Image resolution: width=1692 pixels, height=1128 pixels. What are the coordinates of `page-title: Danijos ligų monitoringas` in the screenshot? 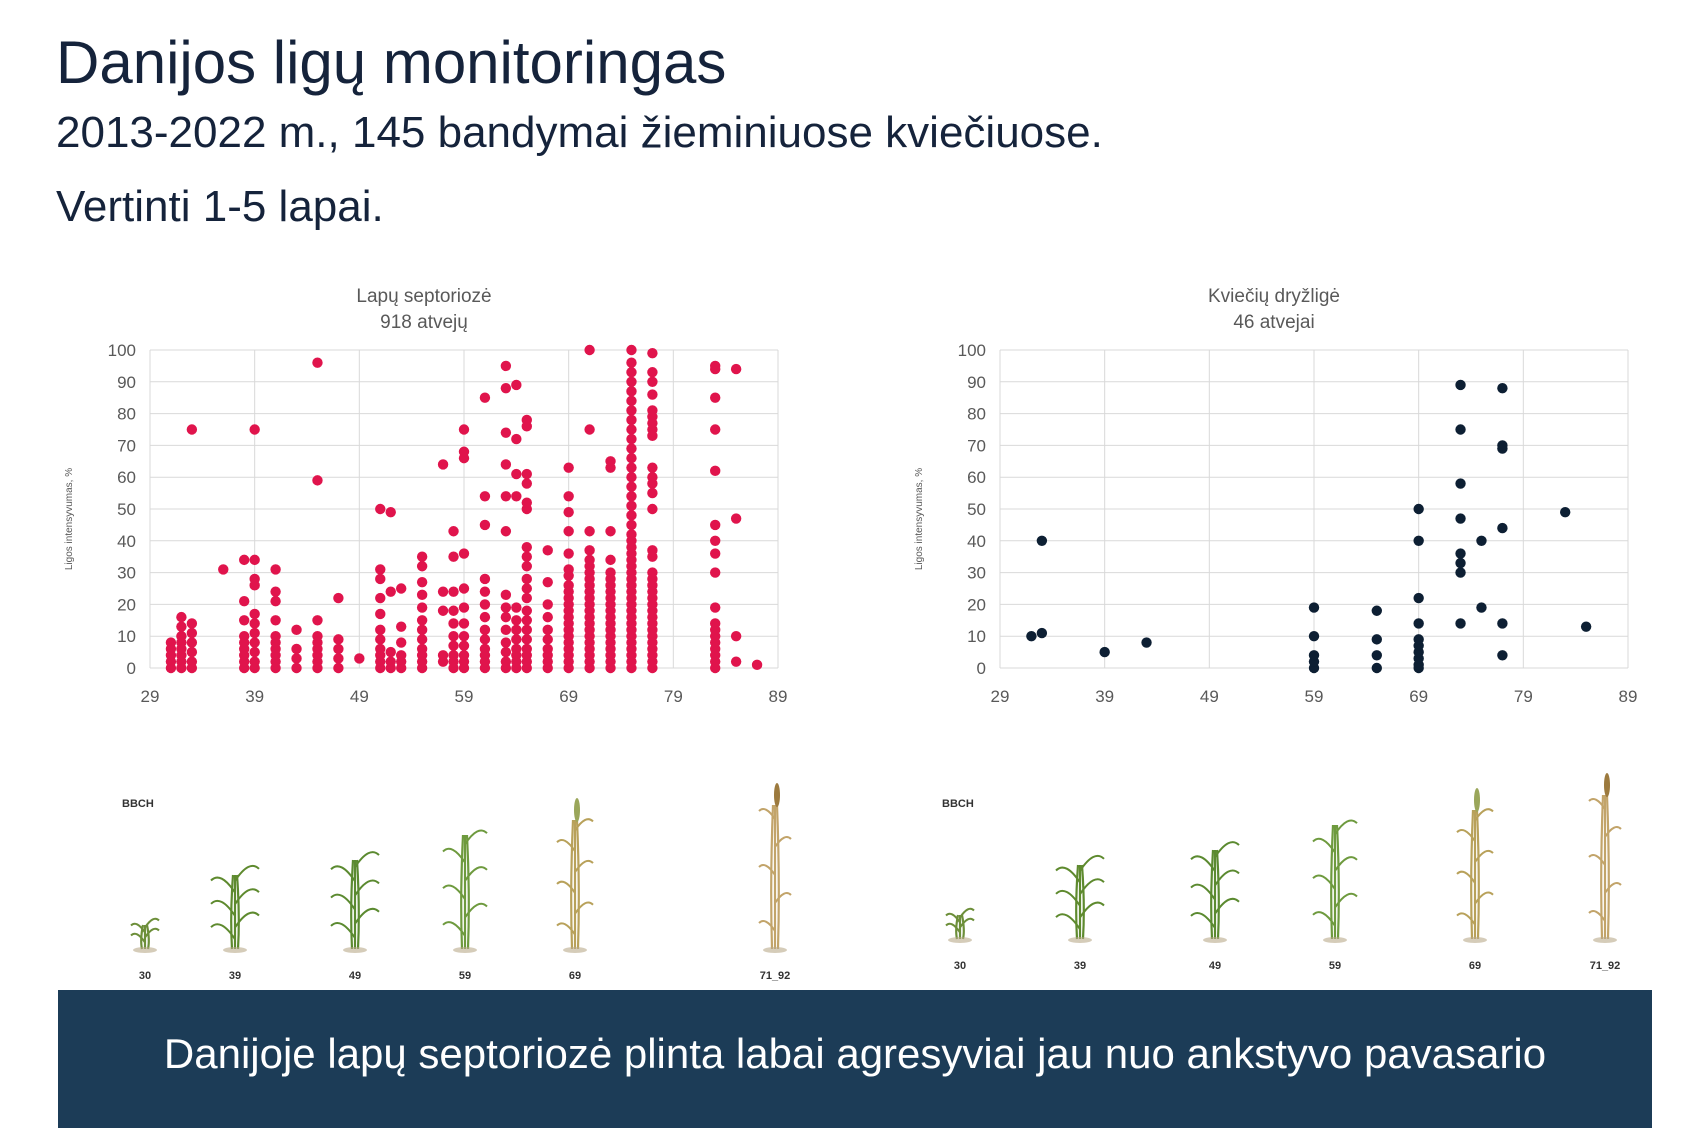 It's located at (391, 62).